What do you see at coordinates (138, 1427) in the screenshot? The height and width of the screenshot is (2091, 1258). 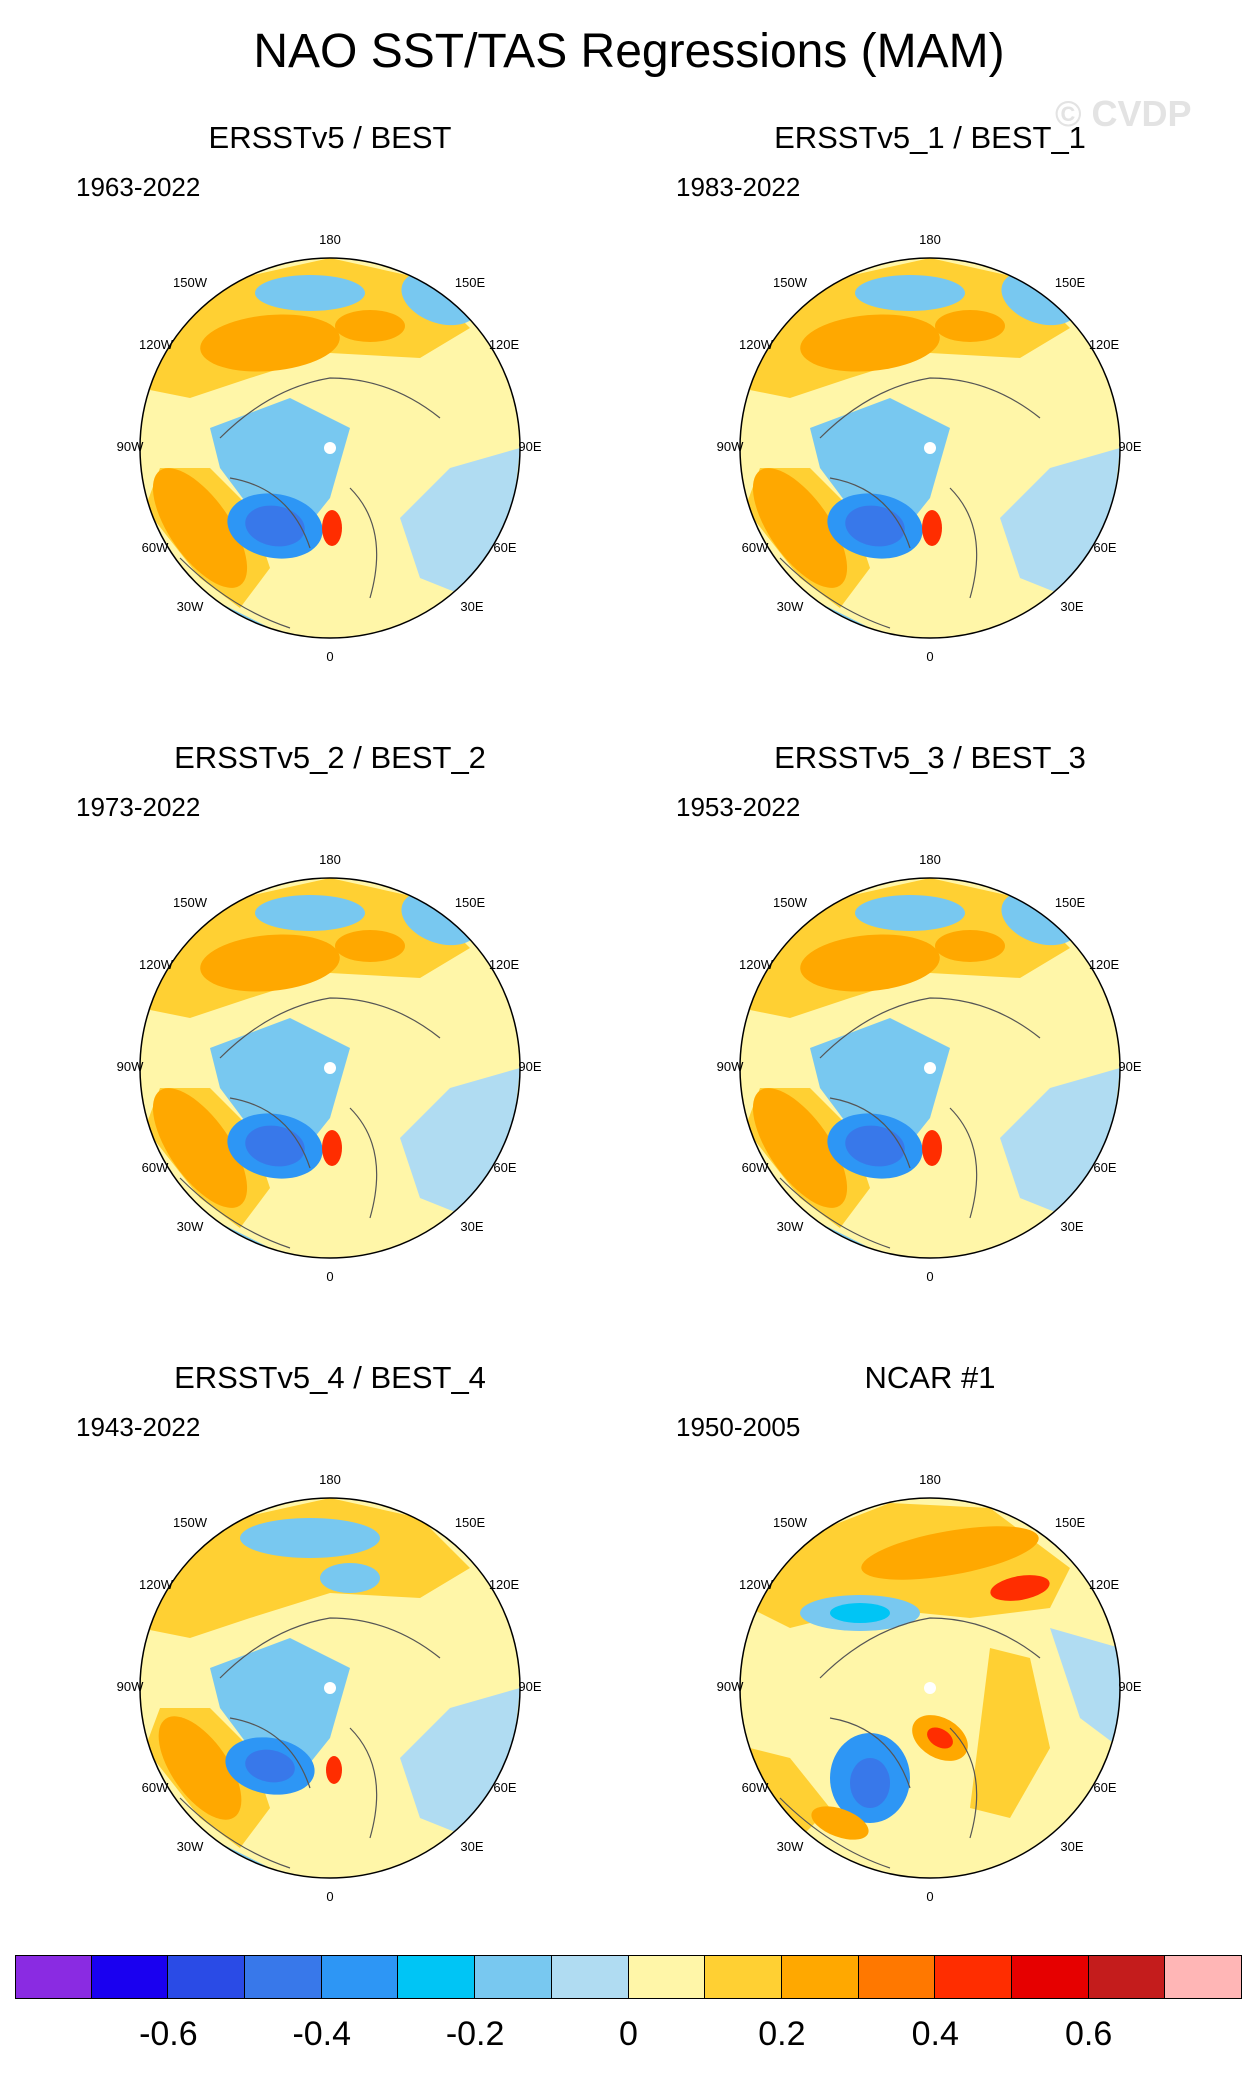 I see `panel-period: 1943-2022` at bounding box center [138, 1427].